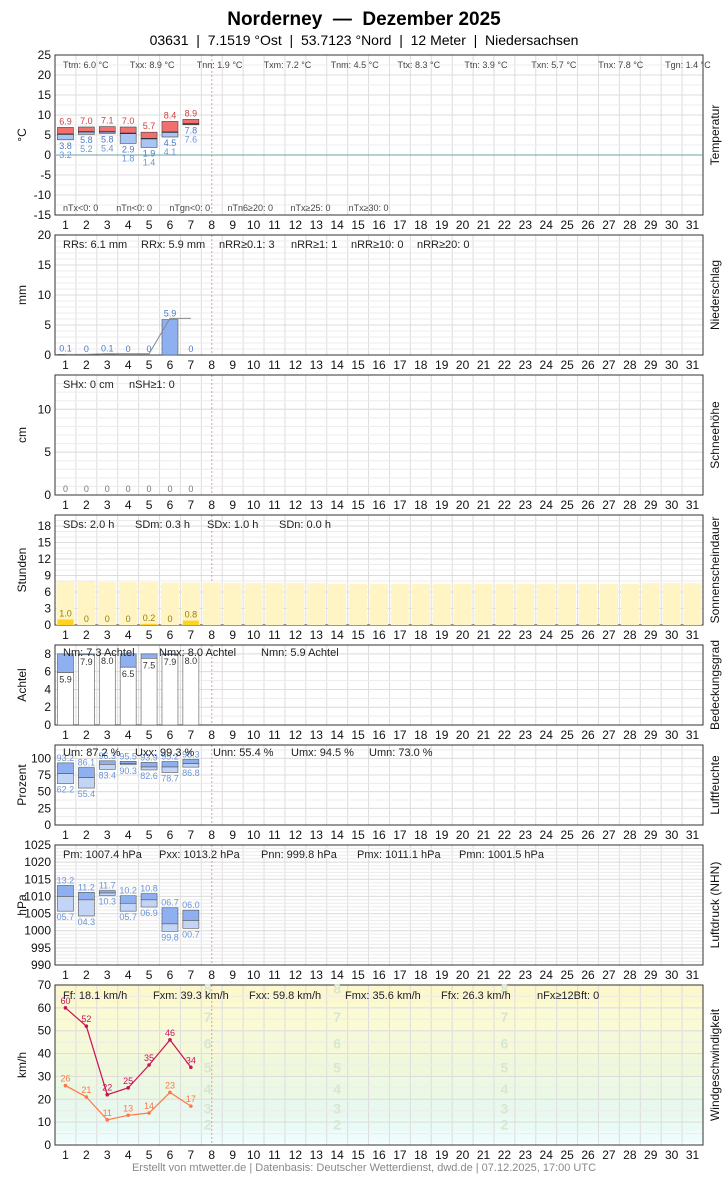  What do you see at coordinates (65, 121) in the screenshot?
I see `tmax-label: 6.9` at bounding box center [65, 121].